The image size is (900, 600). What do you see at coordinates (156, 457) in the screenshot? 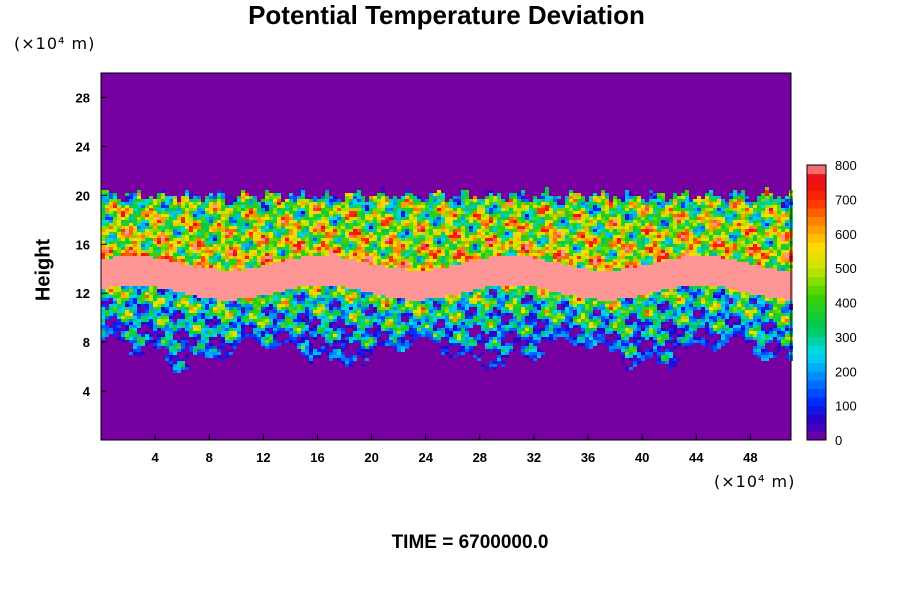
I see `x-tick-label: 4` at bounding box center [156, 457].